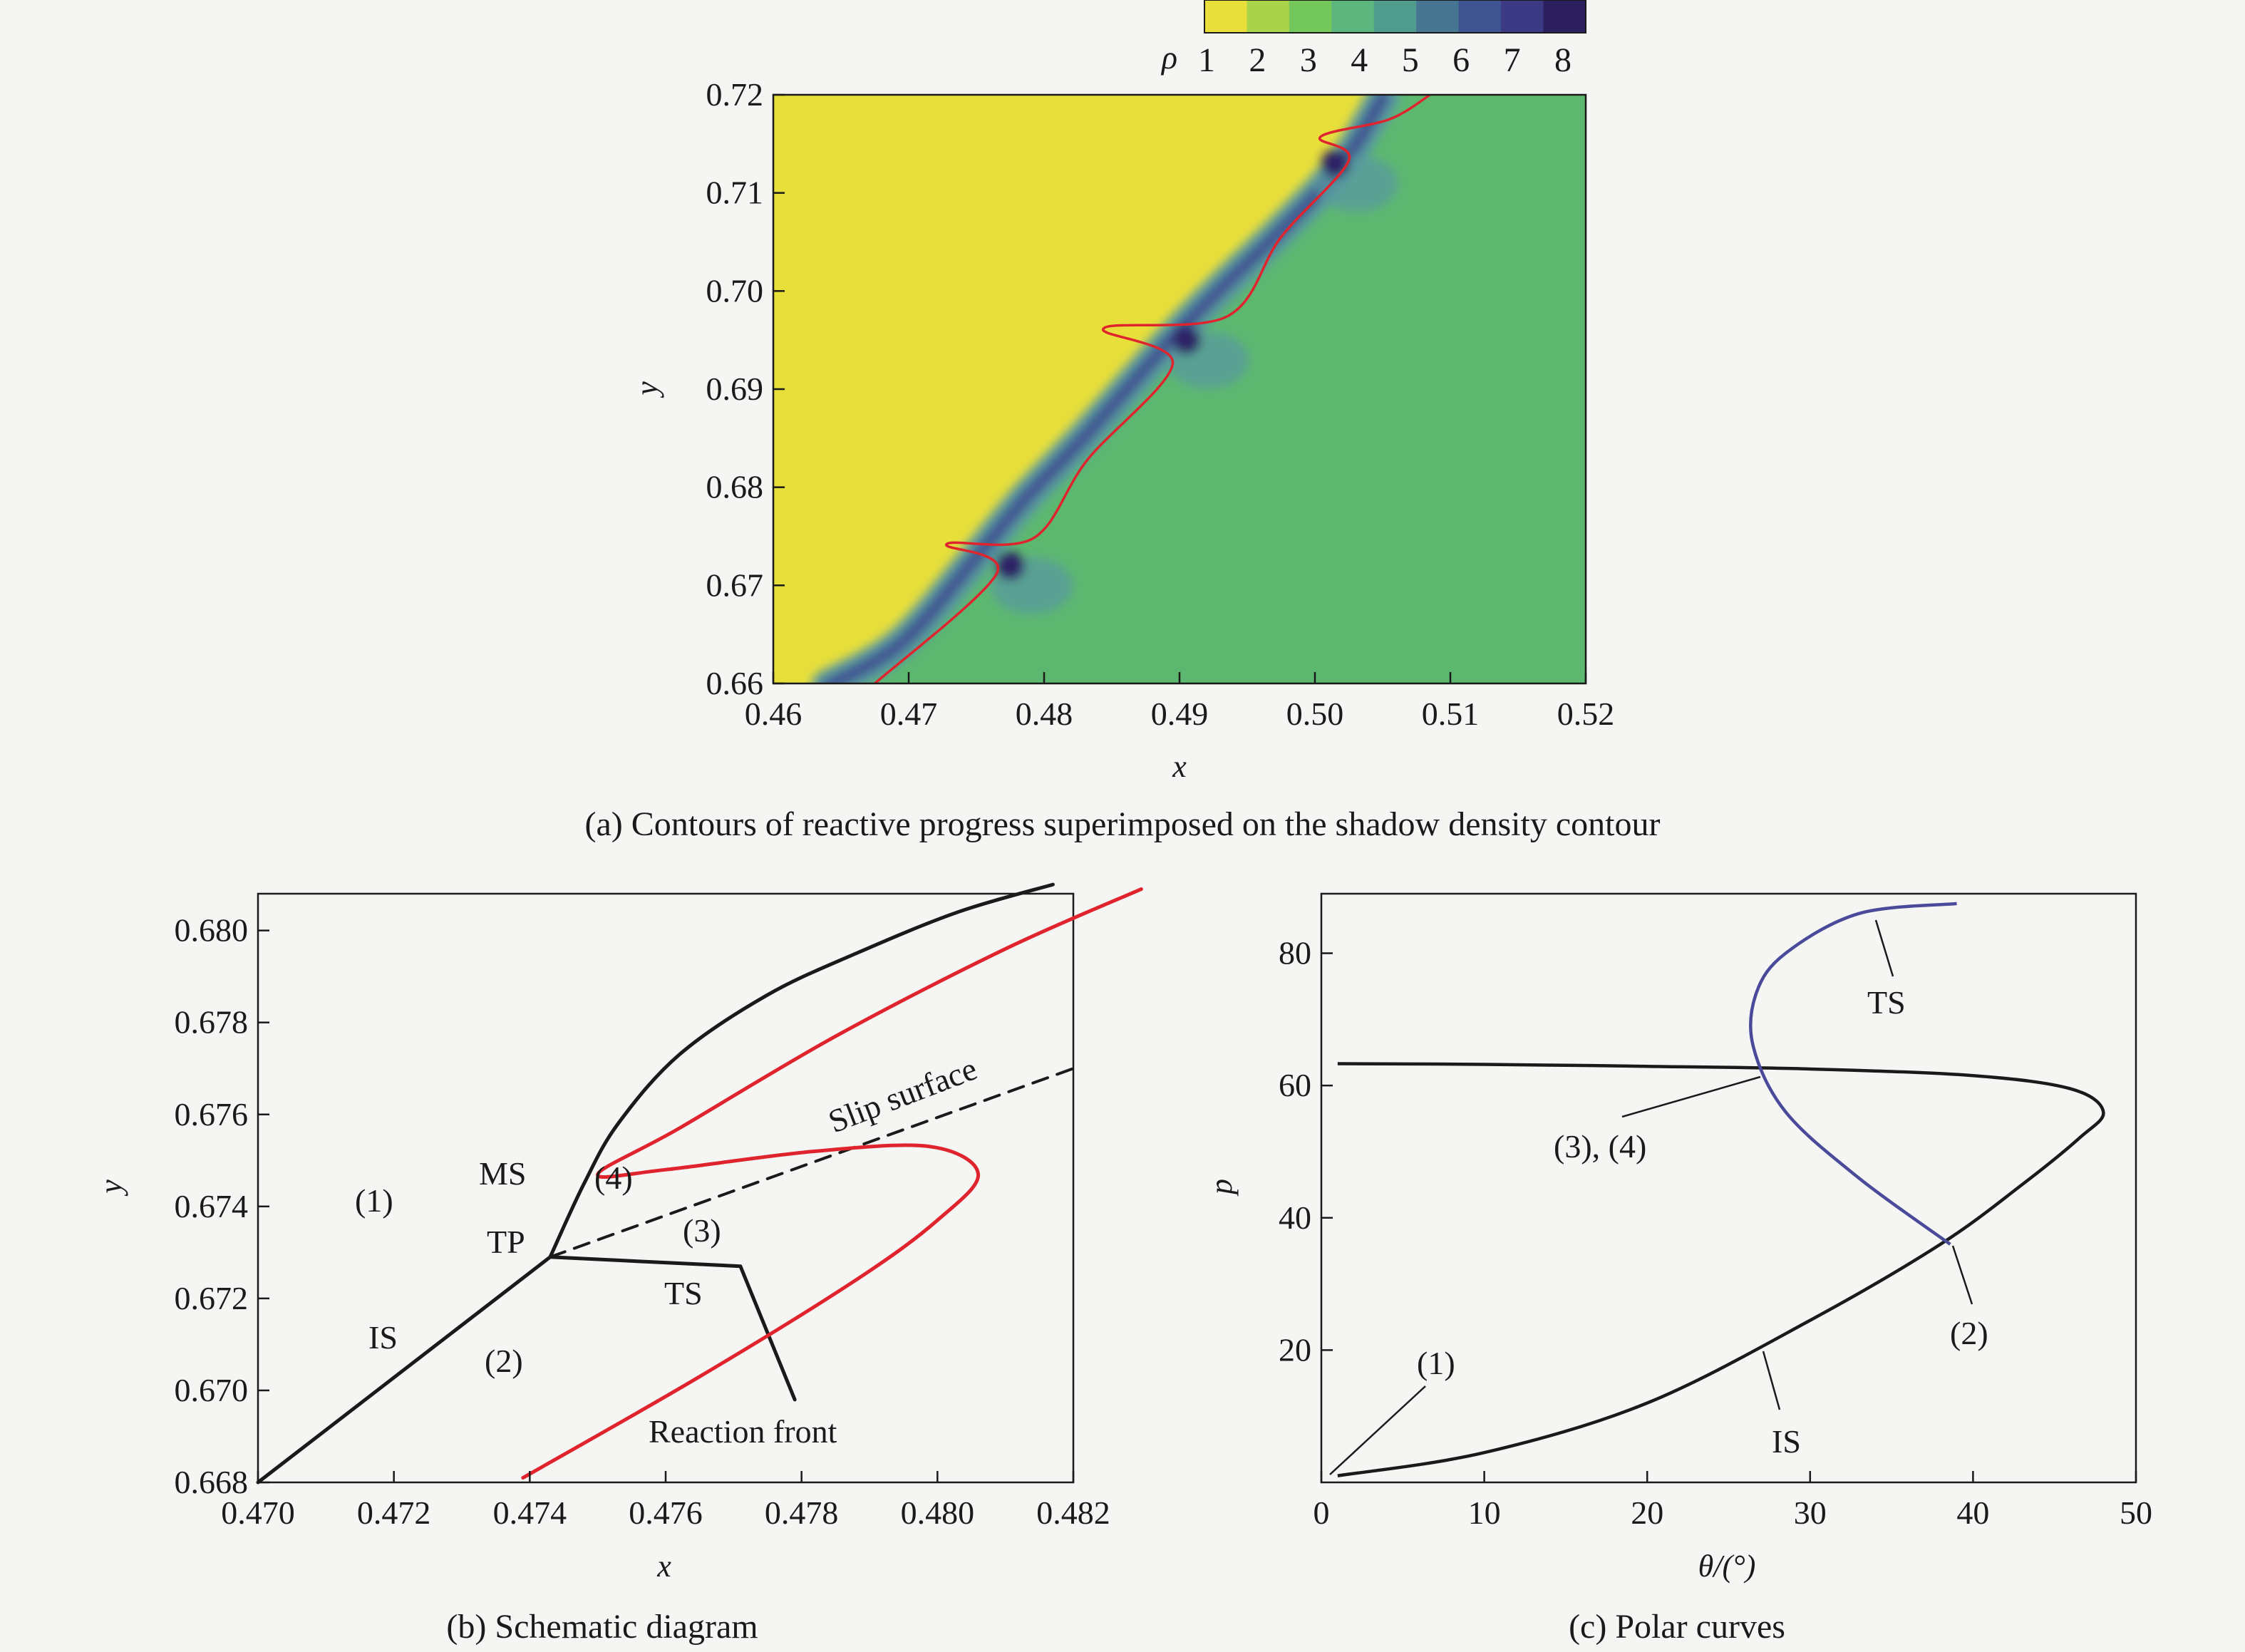 This screenshot has height=1652, width=2245. What do you see at coordinates (1168, 57) in the screenshot?
I see `colorbar-symbol: ρ` at bounding box center [1168, 57].